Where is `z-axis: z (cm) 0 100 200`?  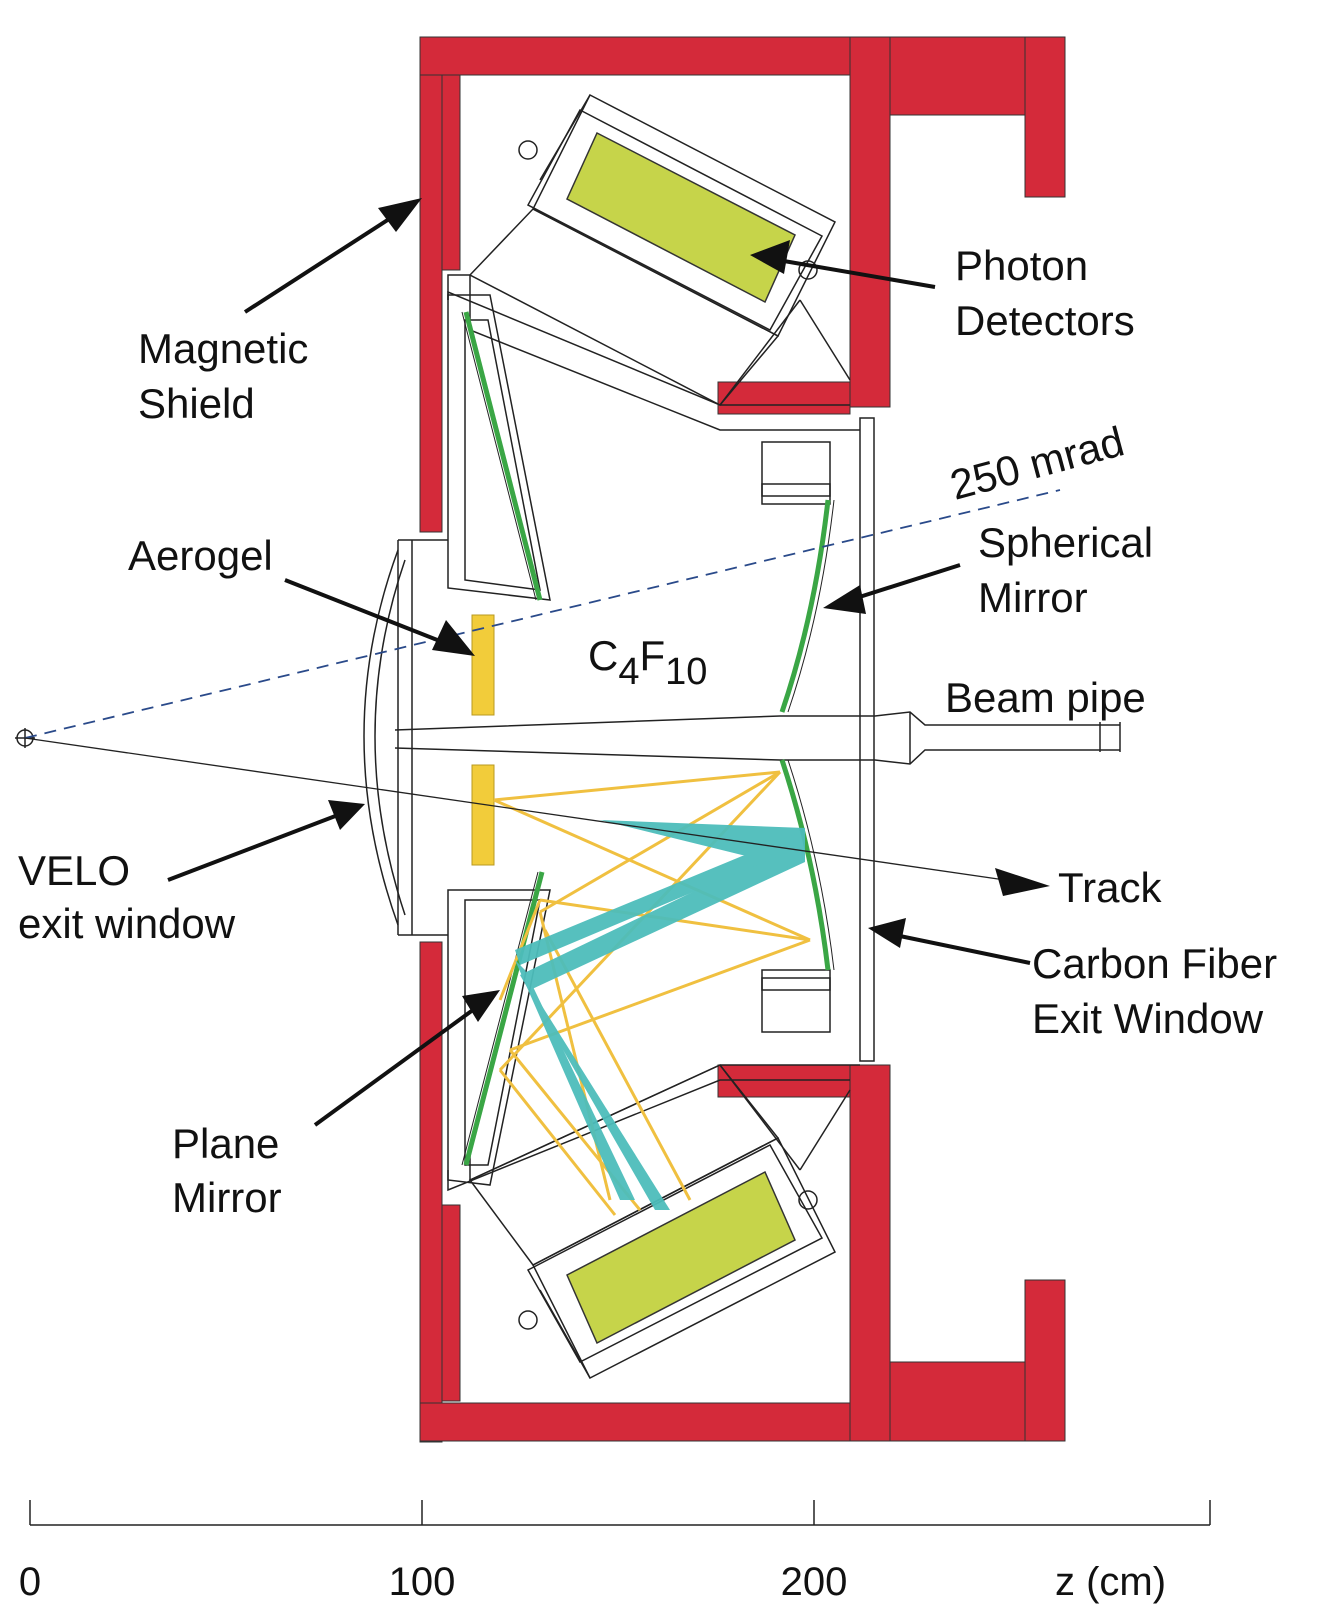
z-axis: z (cm) 0 100 200 is located at coordinates (615, 1552).